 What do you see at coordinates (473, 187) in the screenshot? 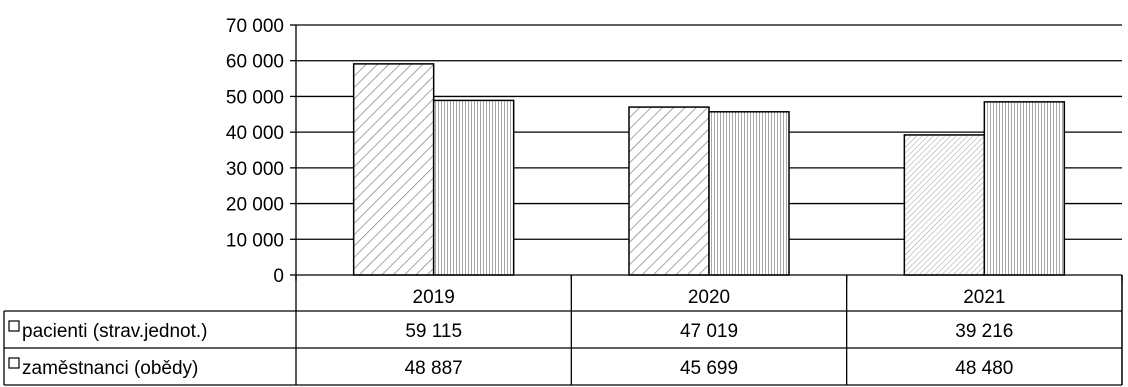
I see `bar-zamestnanci-2019` at bounding box center [473, 187].